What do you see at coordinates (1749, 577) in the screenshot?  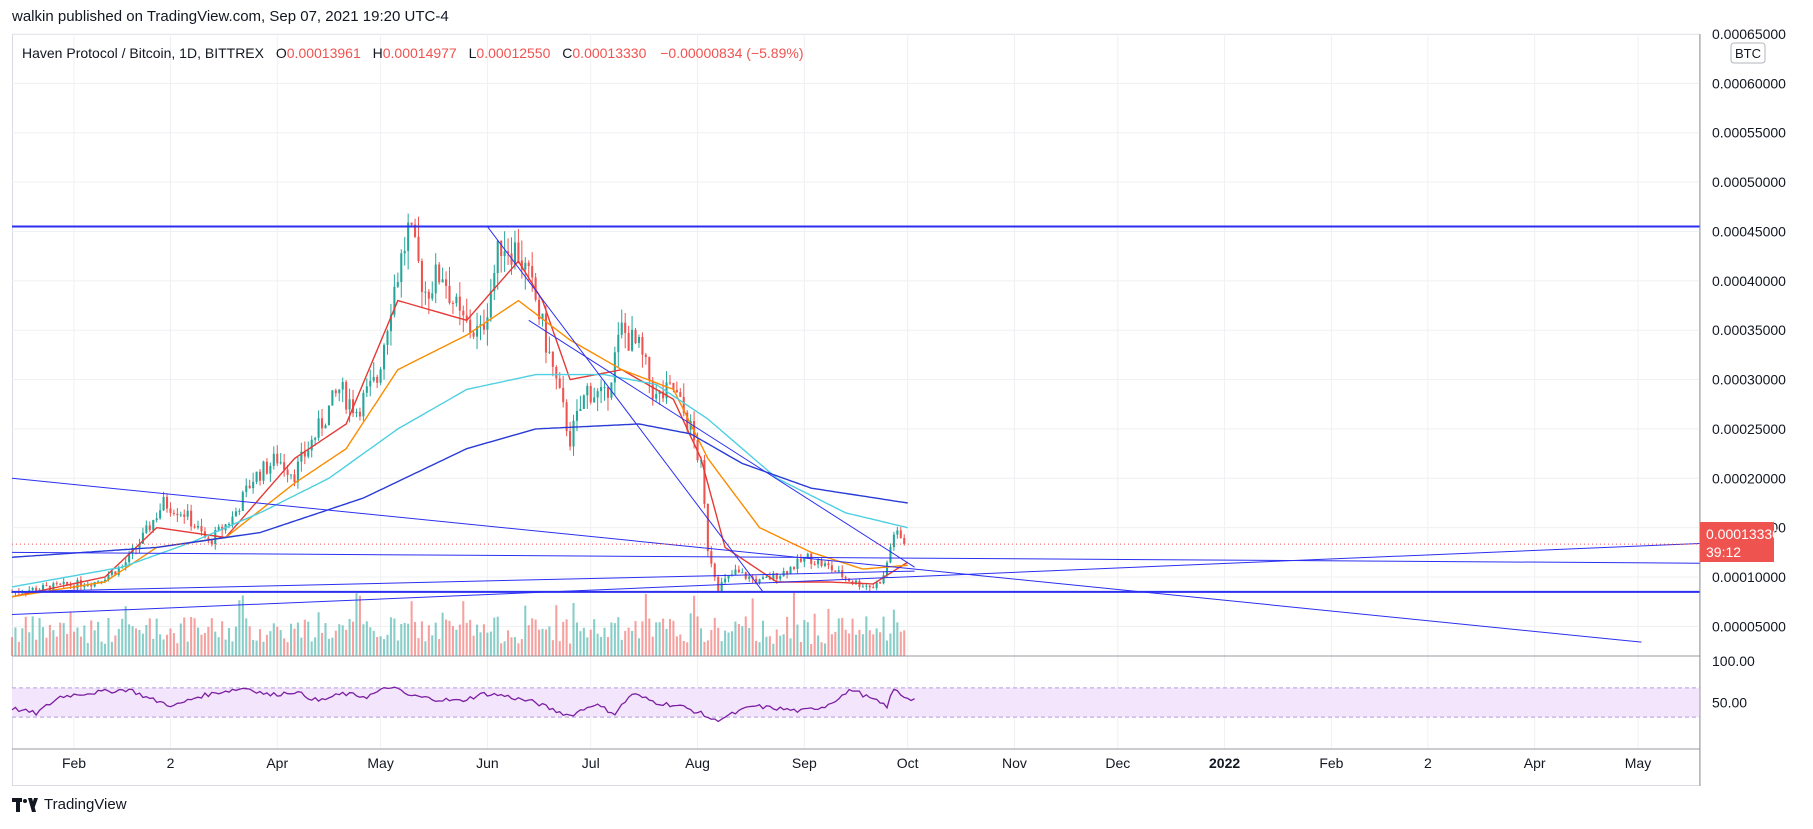 I see `price-tick-label: 0.00010000` at bounding box center [1749, 577].